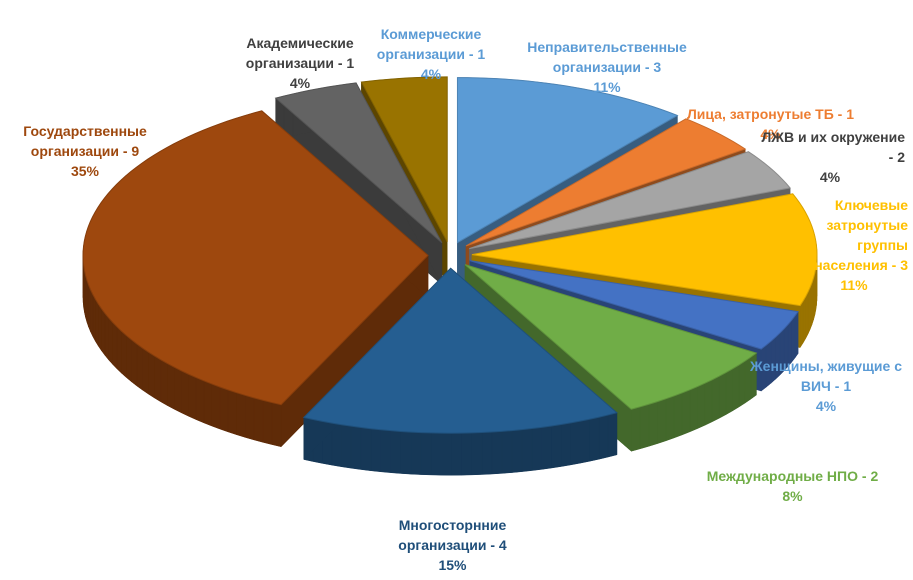 The height and width of the screenshot is (580, 913). Describe the element at coordinates (85, 141) in the screenshot. I see `category-label: Государственные организации - 9` at that location.